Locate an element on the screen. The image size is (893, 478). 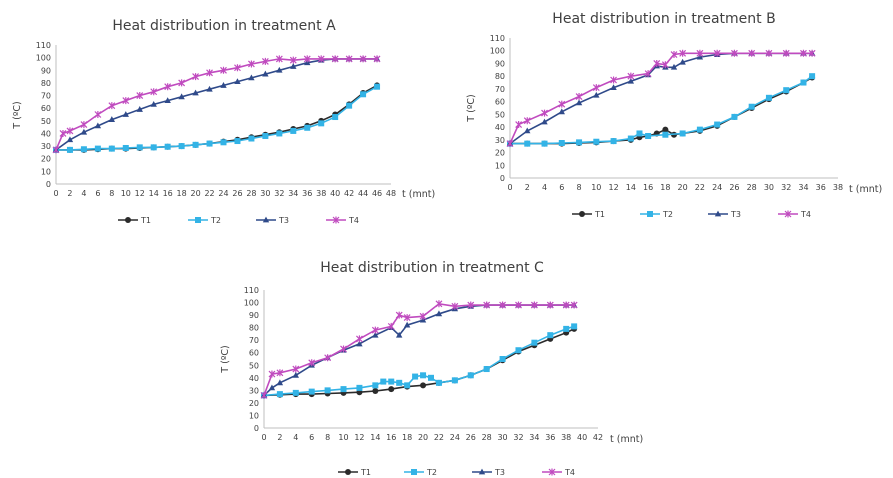
chart-title: Heat distribution in treatment A is located at coordinates (224, 26).